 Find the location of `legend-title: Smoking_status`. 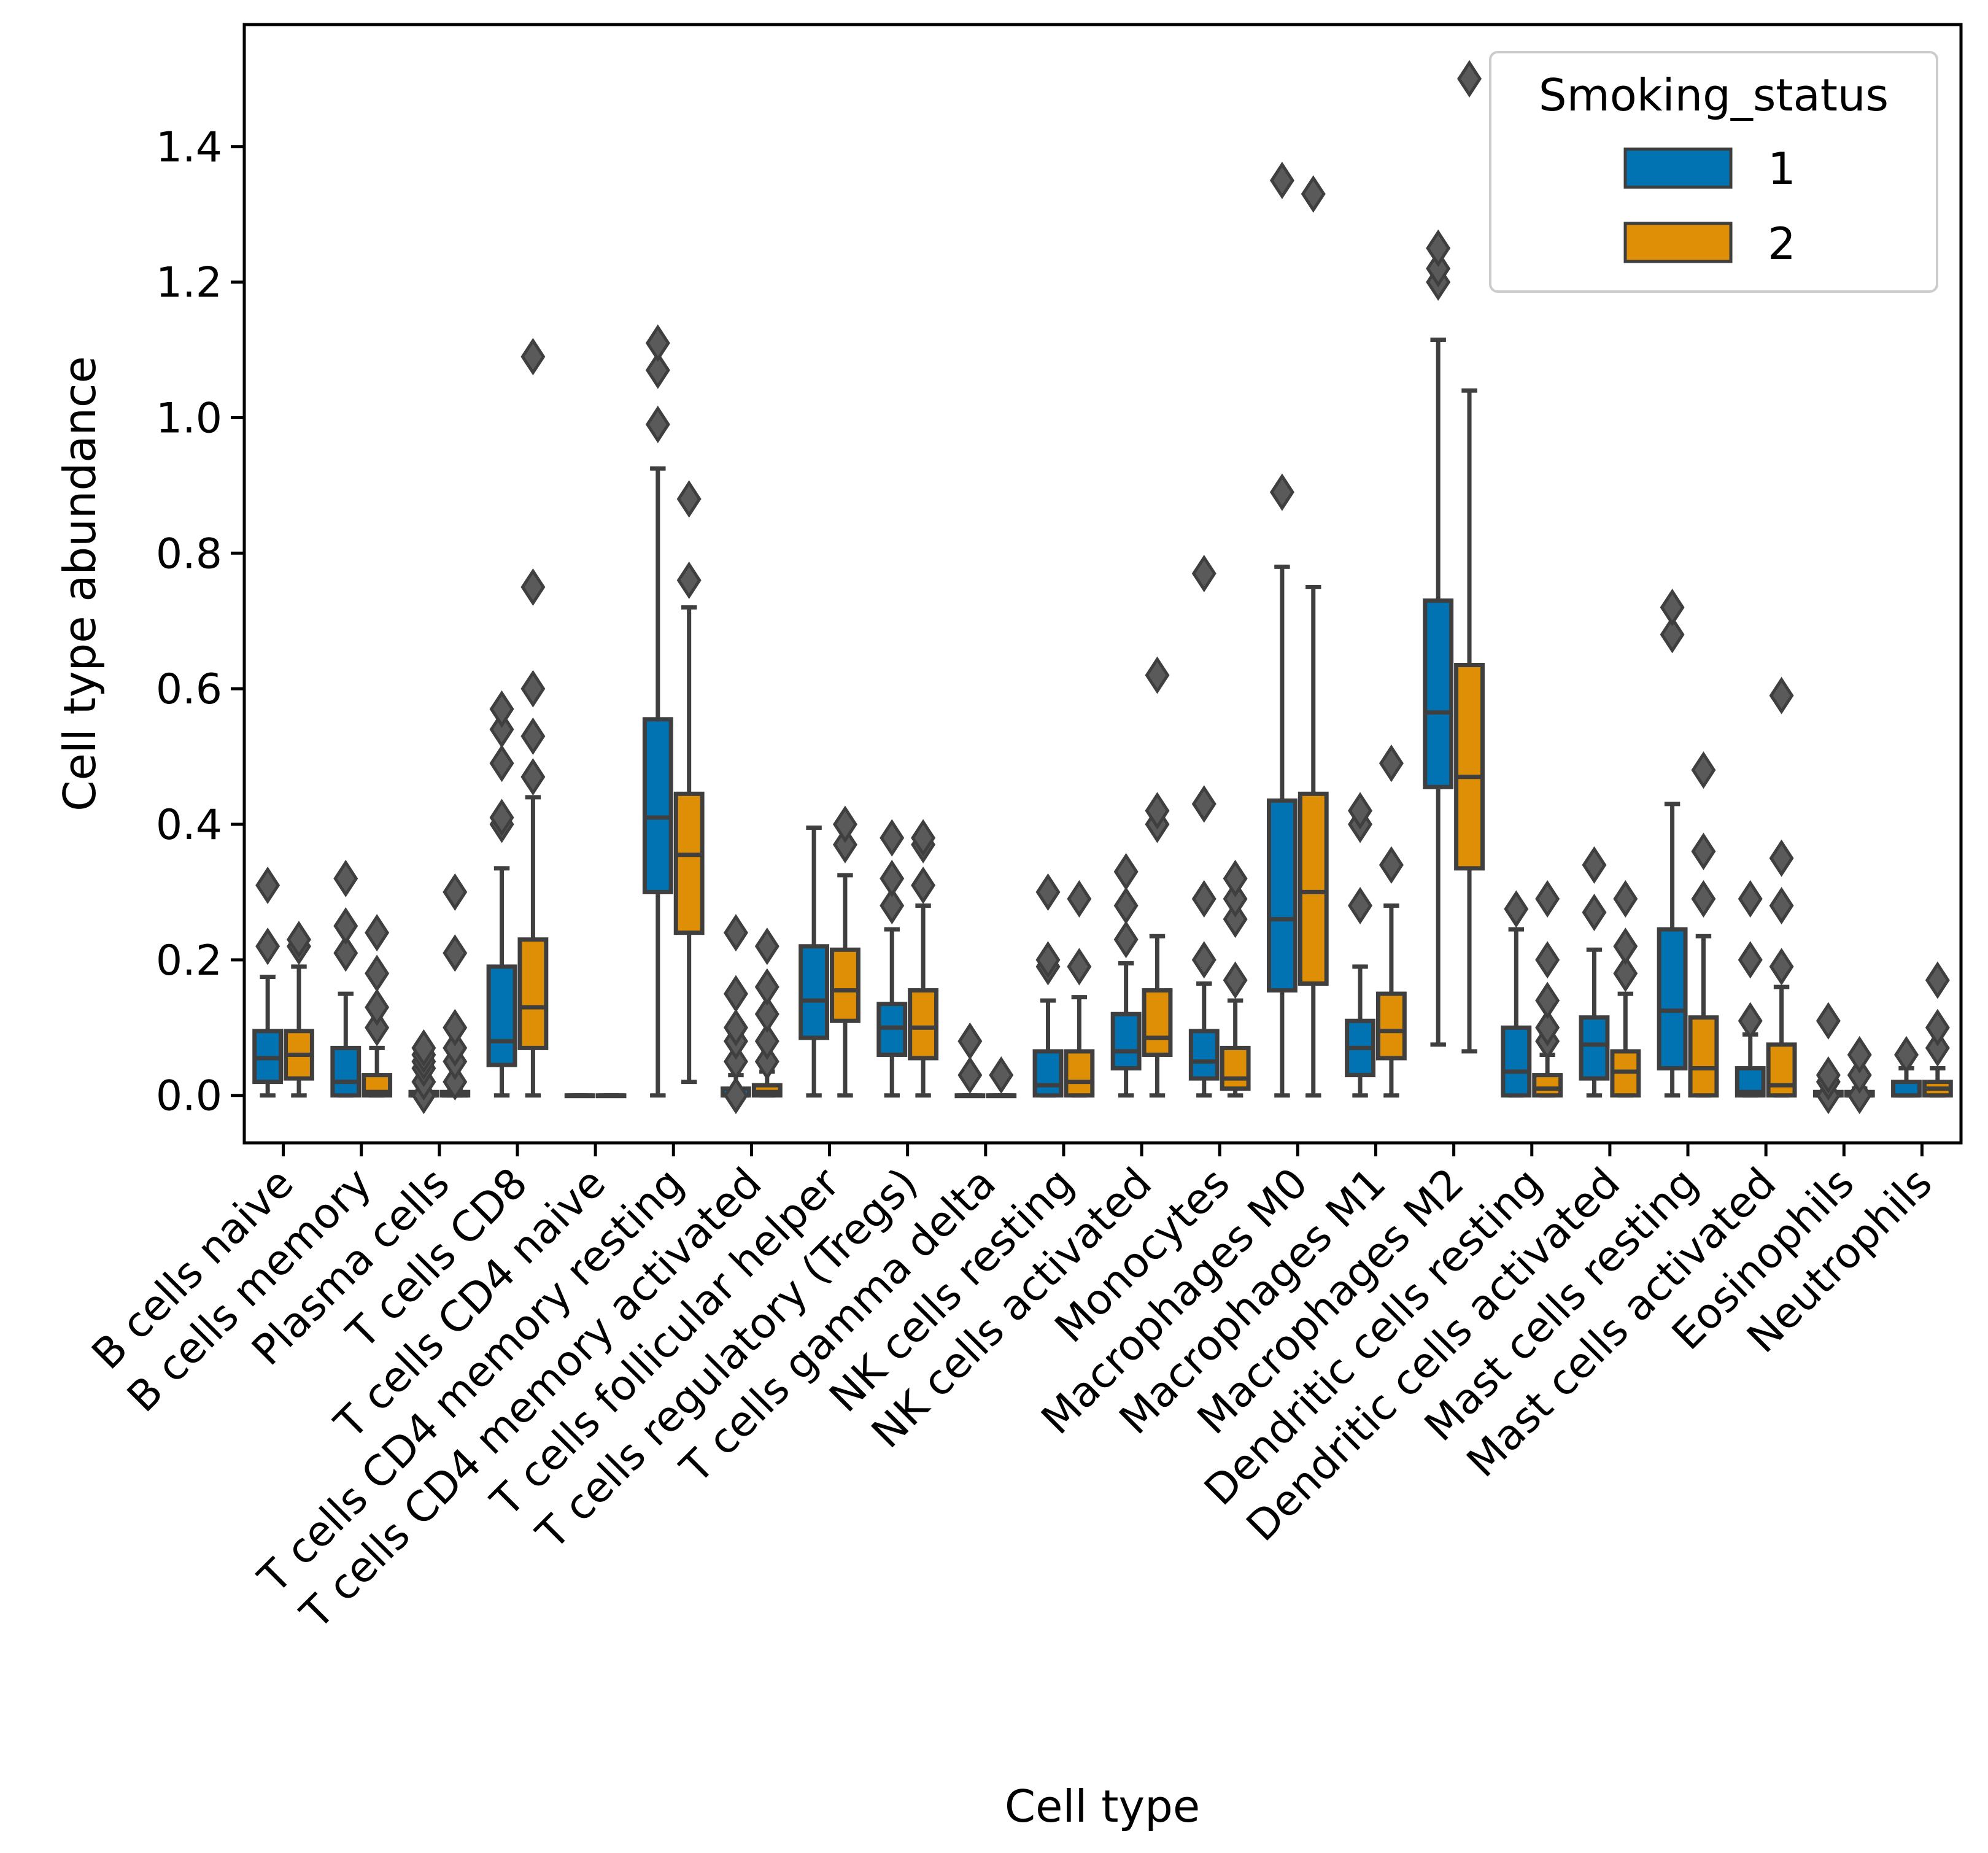

legend-title: Smoking_status is located at coordinates (1714, 95).